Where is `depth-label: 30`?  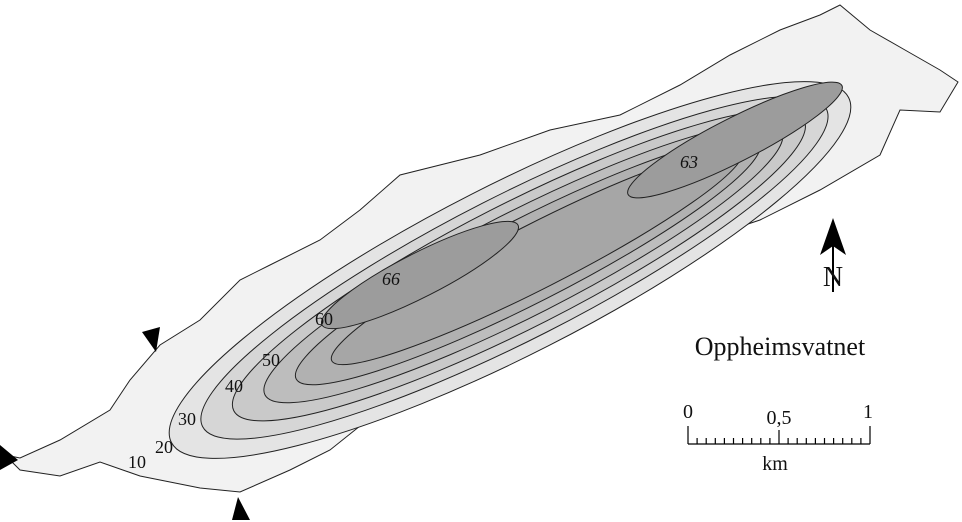 depth-label: 30 is located at coordinates (187, 419).